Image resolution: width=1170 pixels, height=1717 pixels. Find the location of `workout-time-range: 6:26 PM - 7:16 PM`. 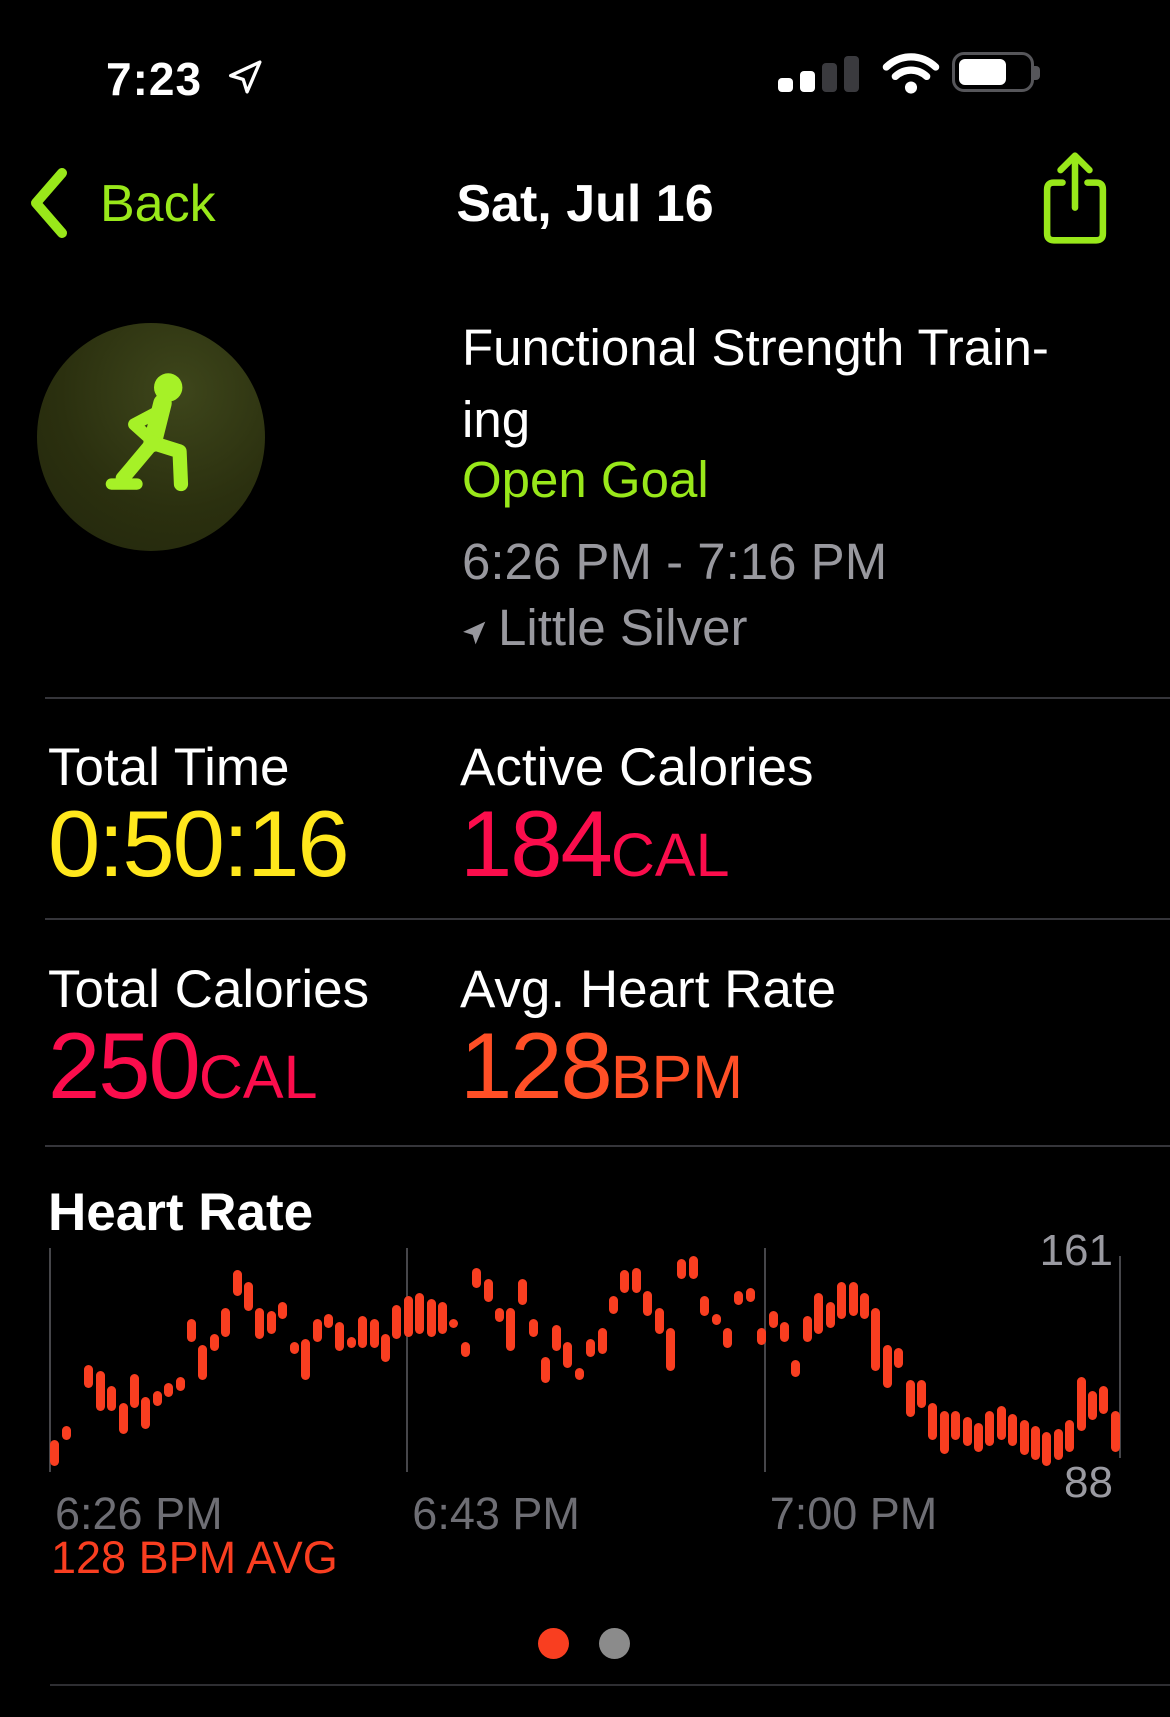

workout-time-range: 6:26 PM - 7:16 PM is located at coordinates (675, 561).